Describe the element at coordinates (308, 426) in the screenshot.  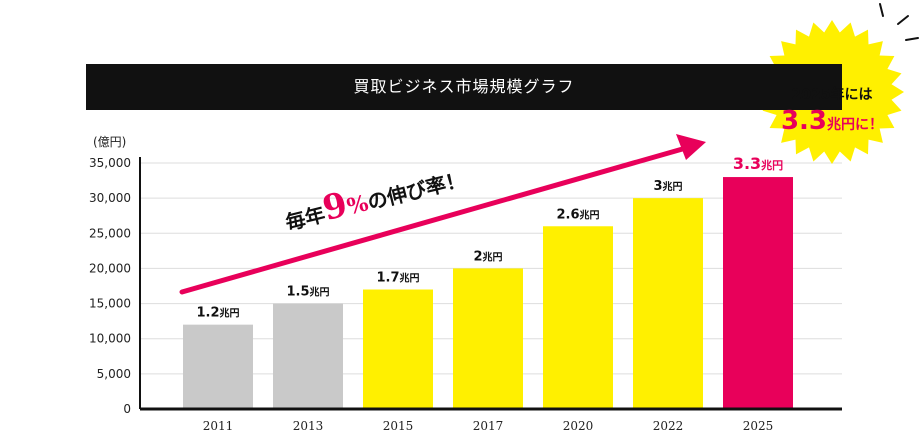
I see `x-tick-label: 2013` at that location.